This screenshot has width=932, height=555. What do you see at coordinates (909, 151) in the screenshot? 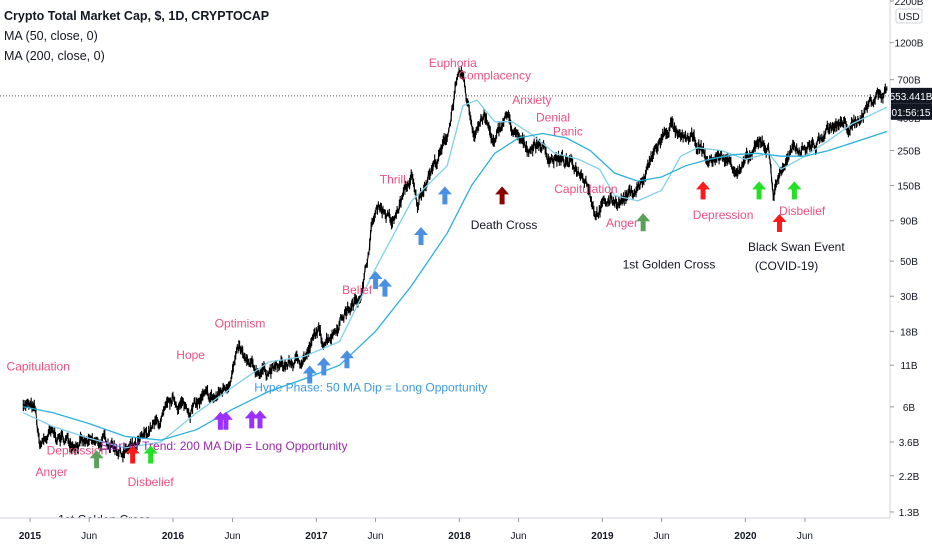
I see `y-tick-label: 250B` at bounding box center [909, 151].